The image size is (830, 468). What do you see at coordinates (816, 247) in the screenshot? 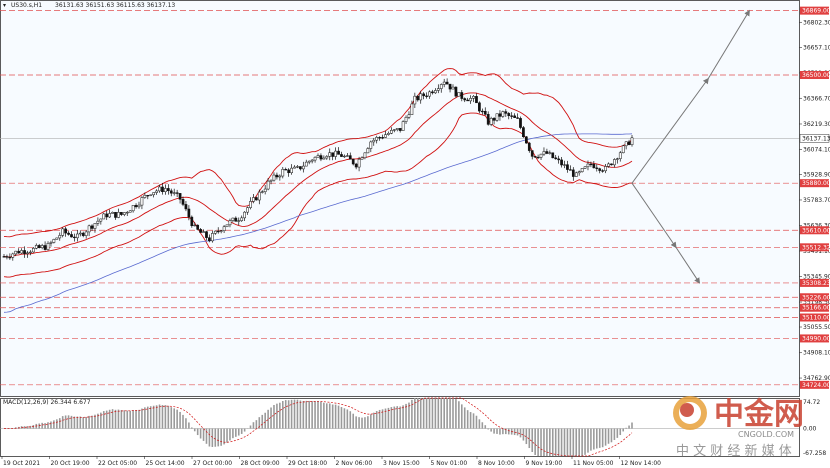
I see `level-price-label: 35512.32` at bounding box center [816, 247].